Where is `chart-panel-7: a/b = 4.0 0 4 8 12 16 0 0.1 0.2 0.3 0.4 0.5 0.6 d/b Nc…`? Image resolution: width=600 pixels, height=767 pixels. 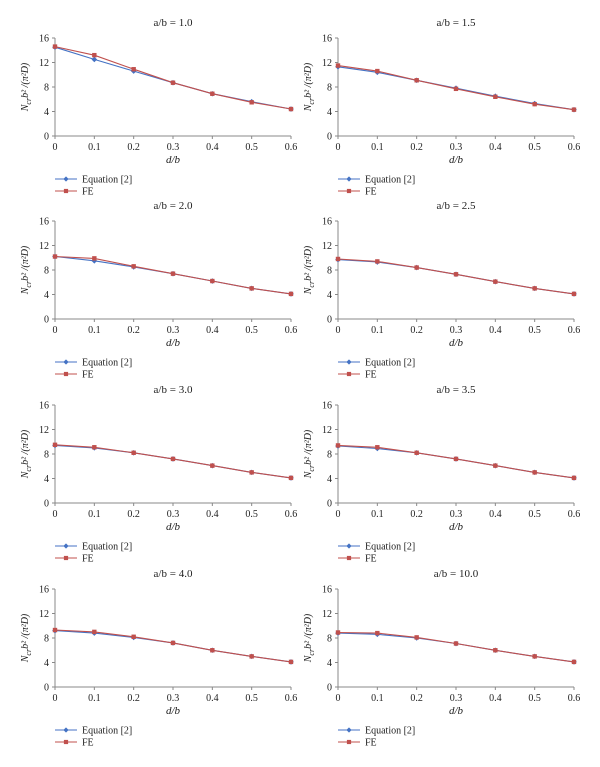
chart-panel-7: a/b = 4.0 0 4 8 12 16 0 0.1 0.2 0.3 0.4 0.5 0.6 d/b Nc… is located at coordinates (158, 658).